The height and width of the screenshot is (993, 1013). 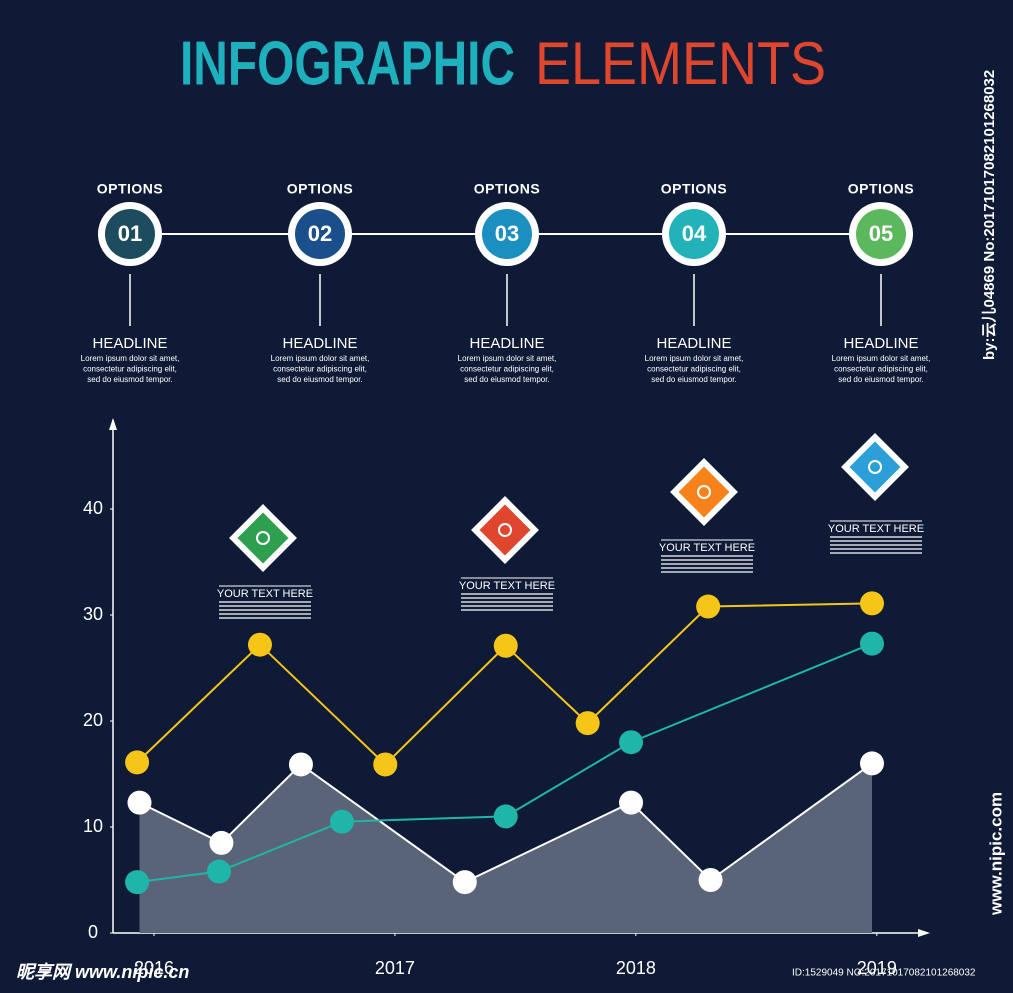 I want to click on watermark: by:云儿04869 No:20171017082101268032, so click(x=989, y=215).